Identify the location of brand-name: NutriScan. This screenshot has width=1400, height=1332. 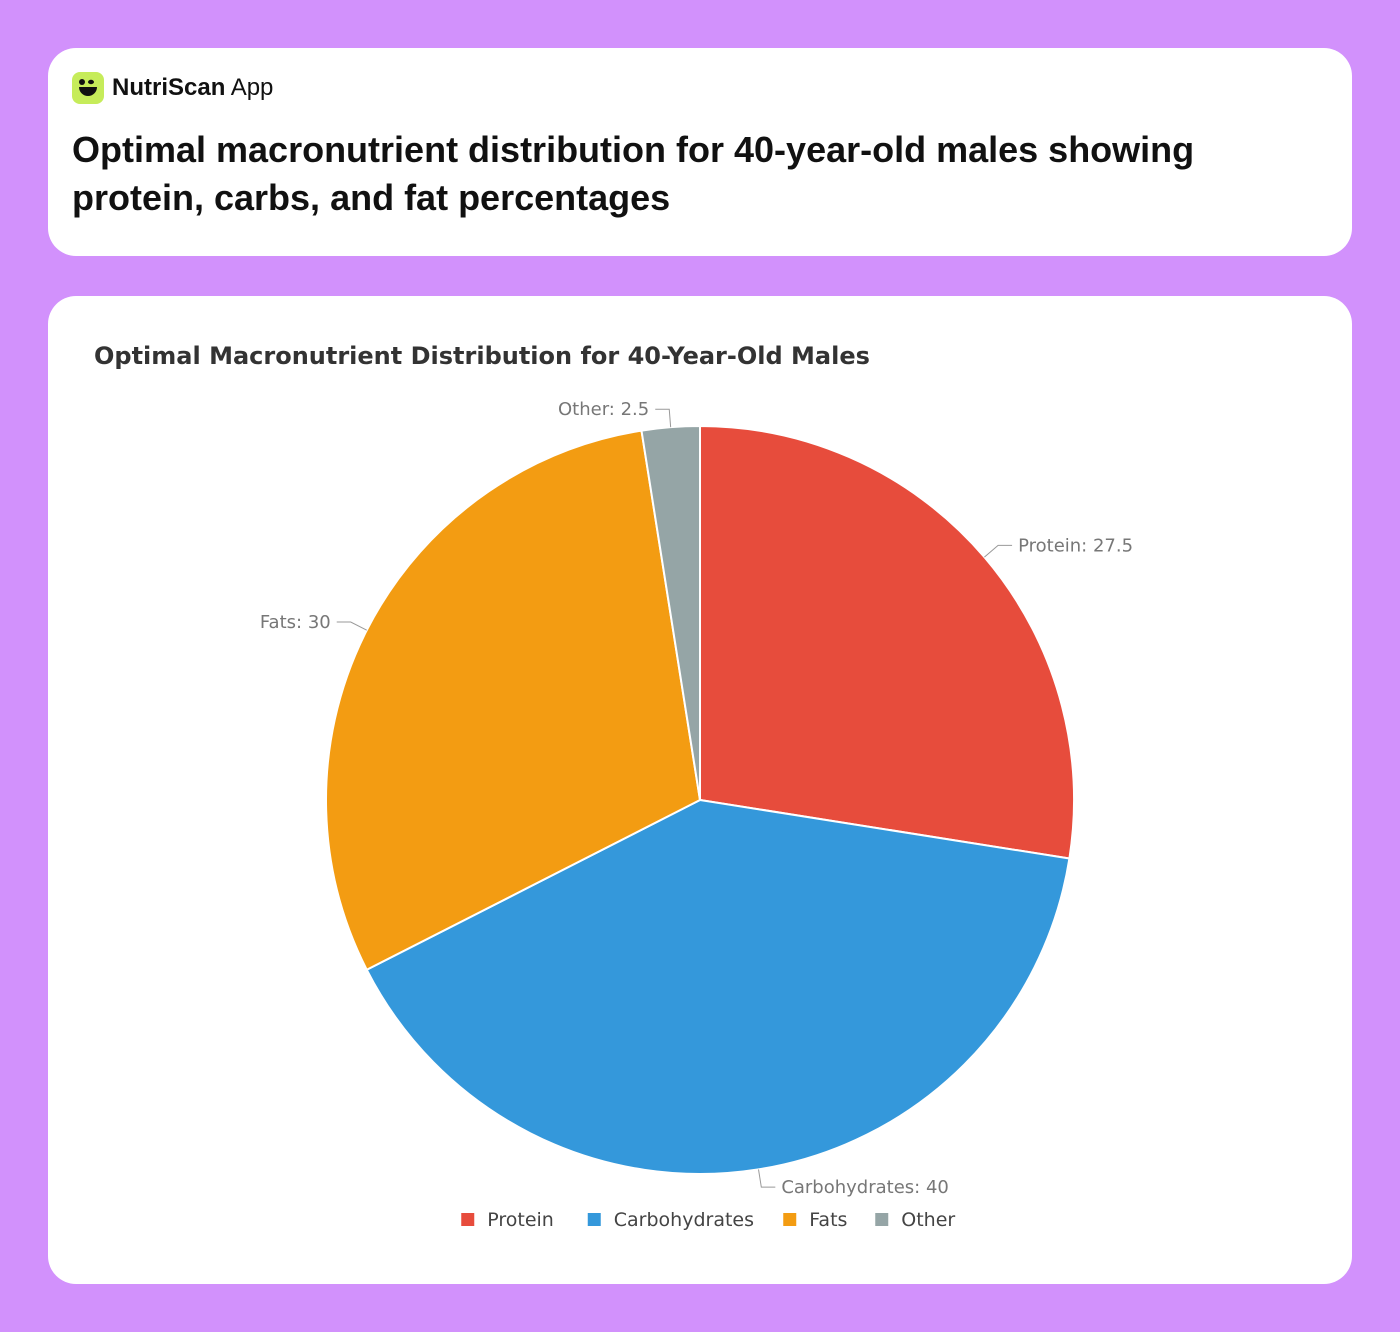
(169, 87).